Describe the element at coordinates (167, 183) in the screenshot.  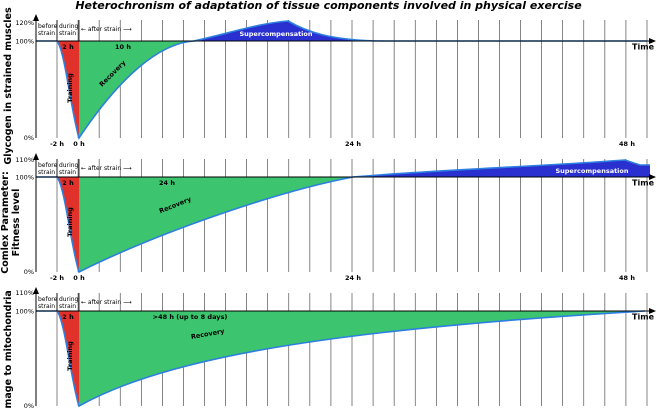
I see `recovery-duration-label: 24 h` at that location.